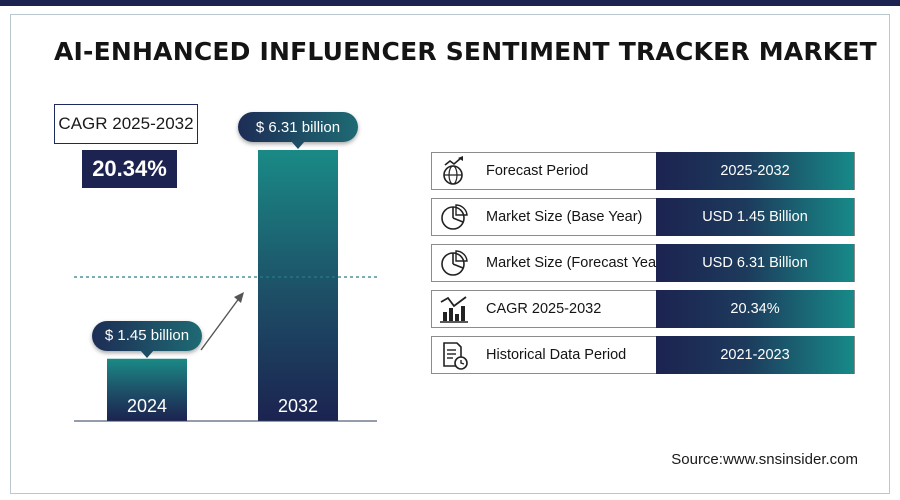  I want to click on info-row-label: Historical Data Period, so click(556, 355).